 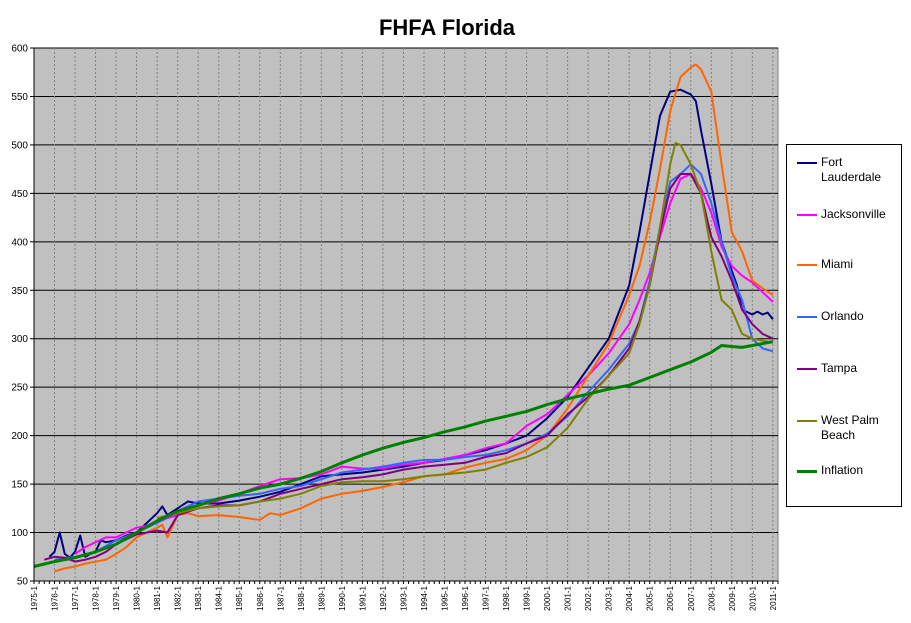 What do you see at coordinates (22, 316) in the screenshot?
I see `y-axis: 50 100 150 200 250 300 350 400 450 500 550 600` at bounding box center [22, 316].